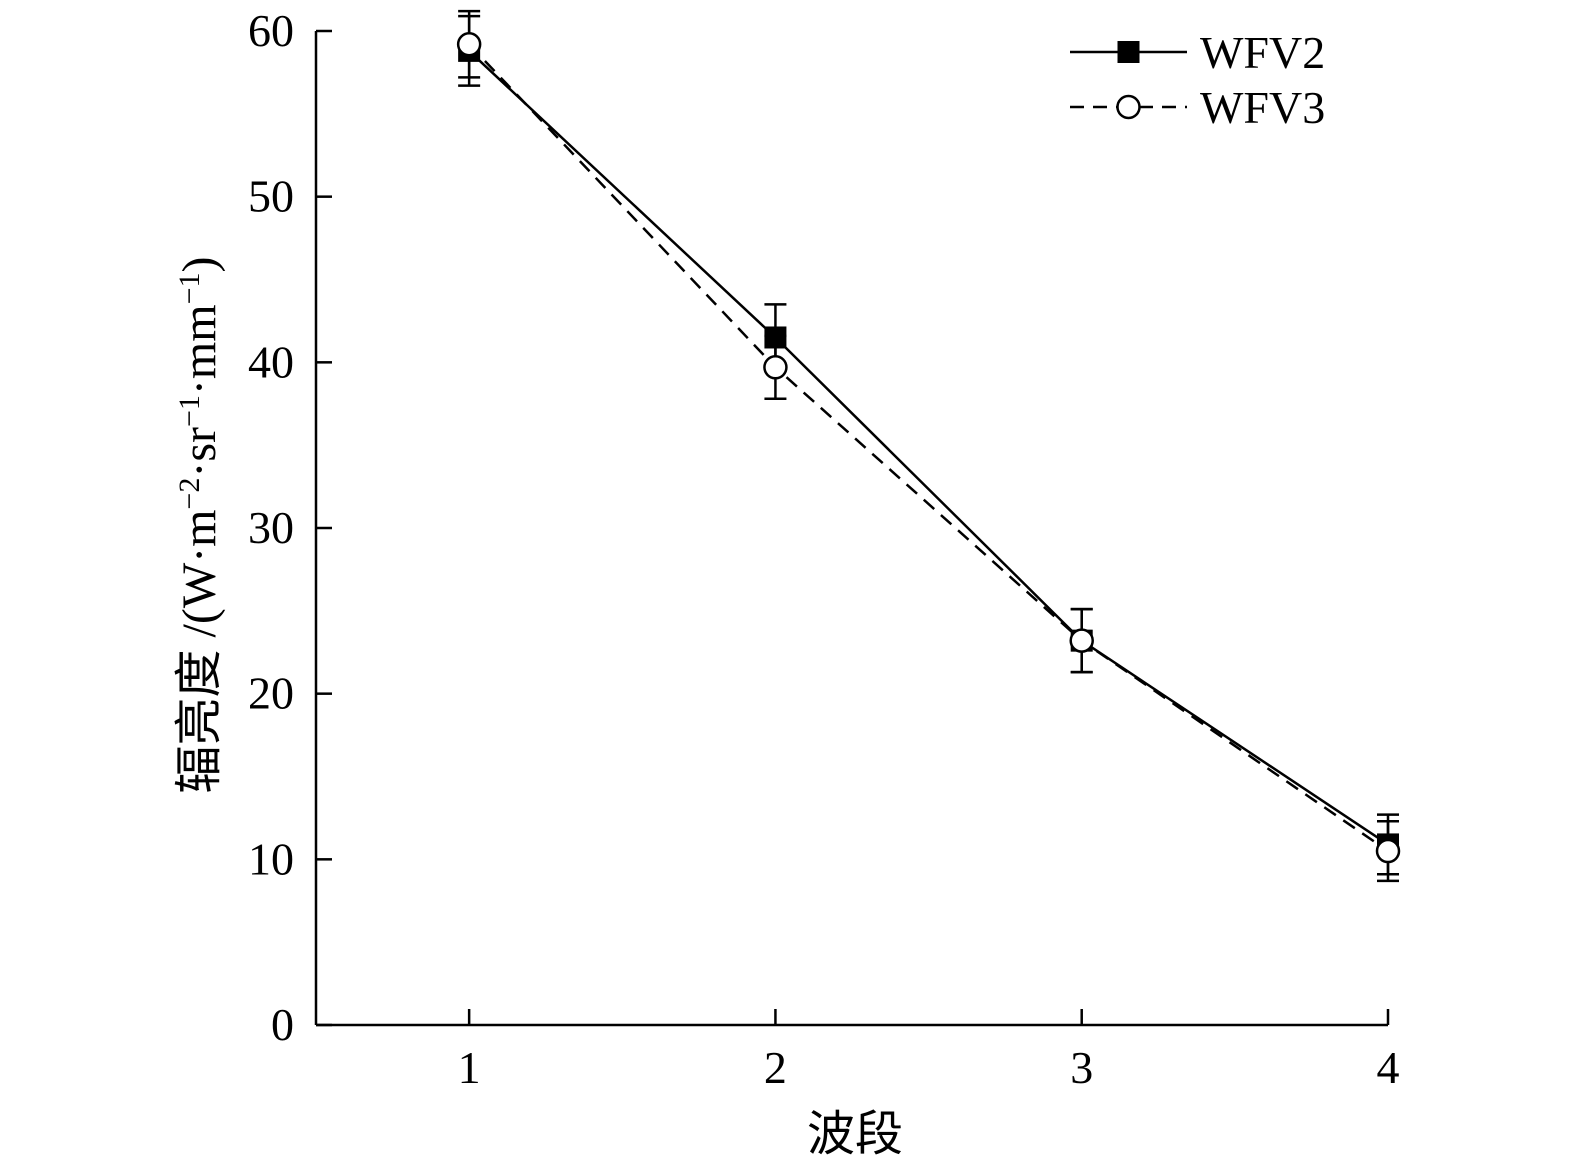 The width and height of the screenshot is (1575, 1167). What do you see at coordinates (855, 1134) in the screenshot?
I see `x-axis-label: 波段` at bounding box center [855, 1134].